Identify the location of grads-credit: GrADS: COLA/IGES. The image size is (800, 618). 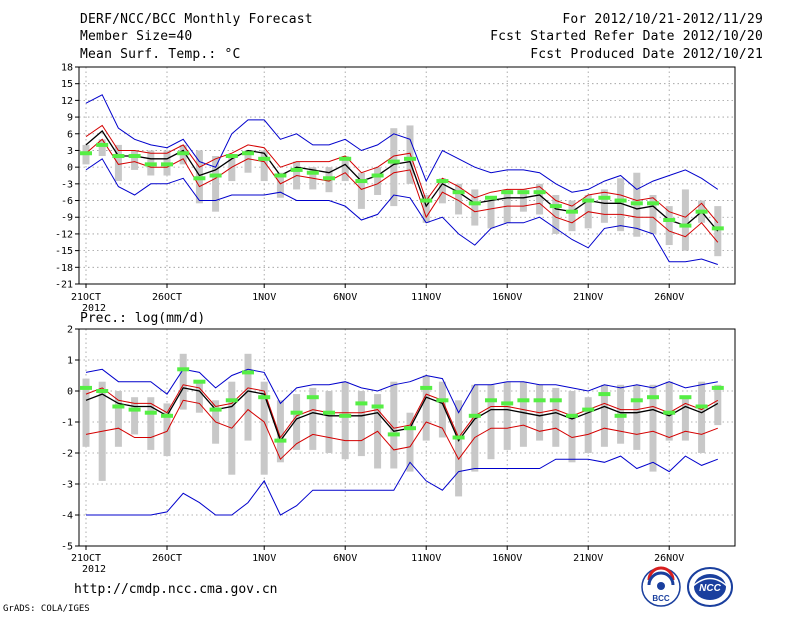
(46, 609).